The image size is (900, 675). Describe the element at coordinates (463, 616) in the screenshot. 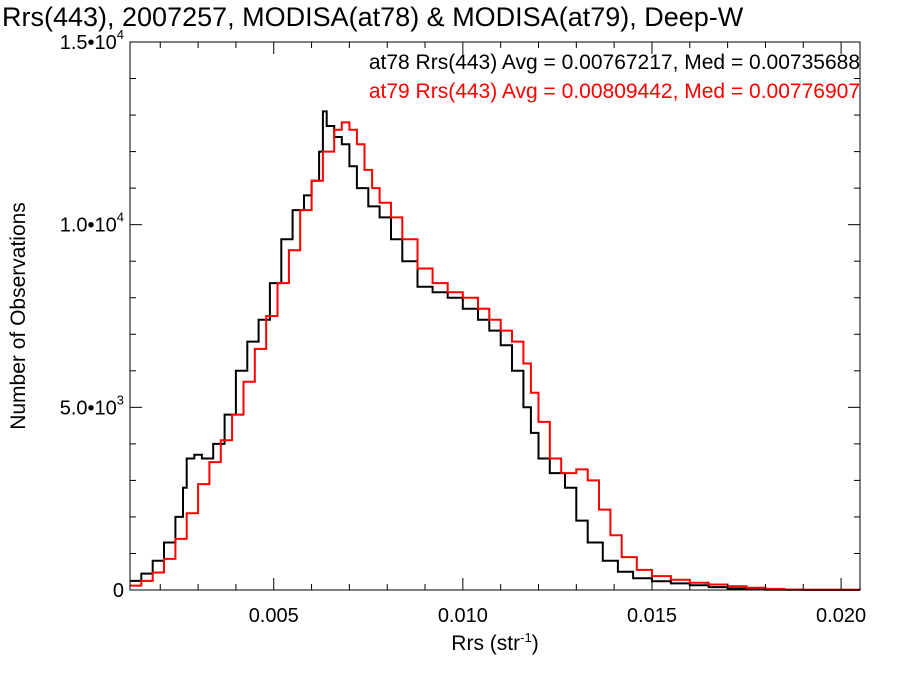

I see `x-tick-label: 0.010` at that location.